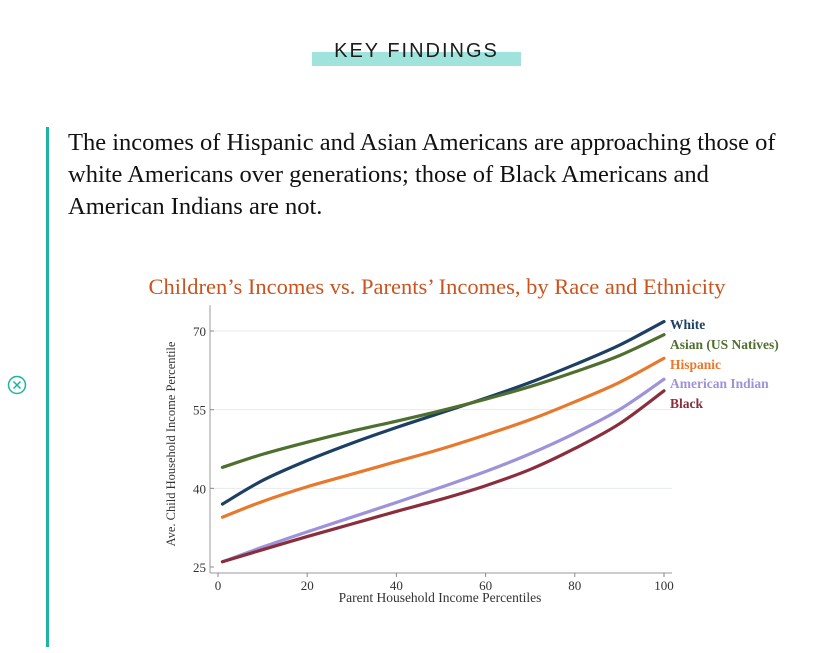  I want to click on kicker-label: KEY FINDINGS, so click(416, 51).